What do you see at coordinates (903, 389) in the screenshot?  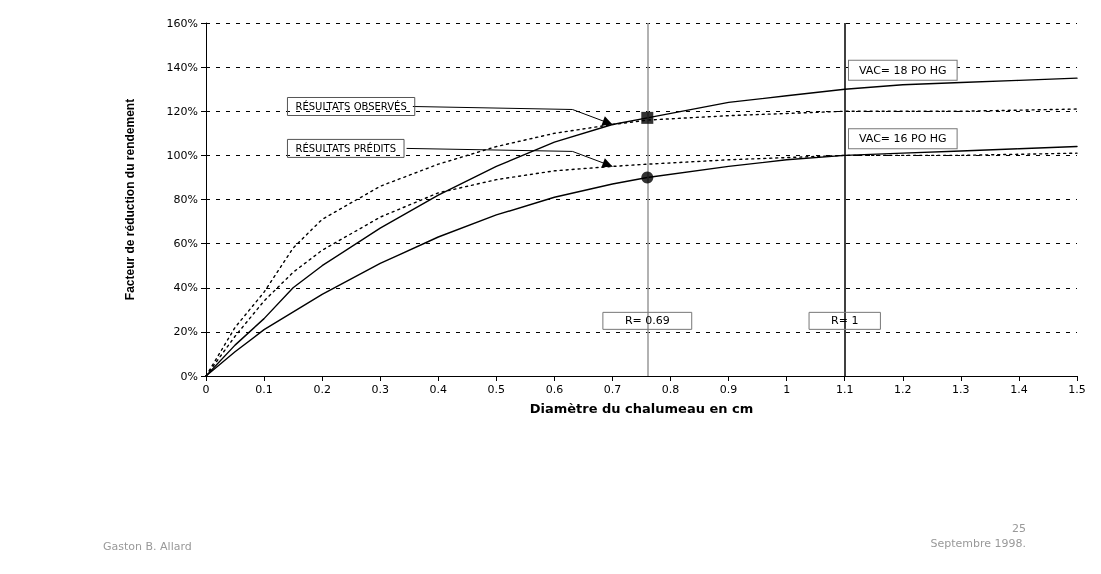 I see `x-tick-label: 1.2` at bounding box center [903, 389].